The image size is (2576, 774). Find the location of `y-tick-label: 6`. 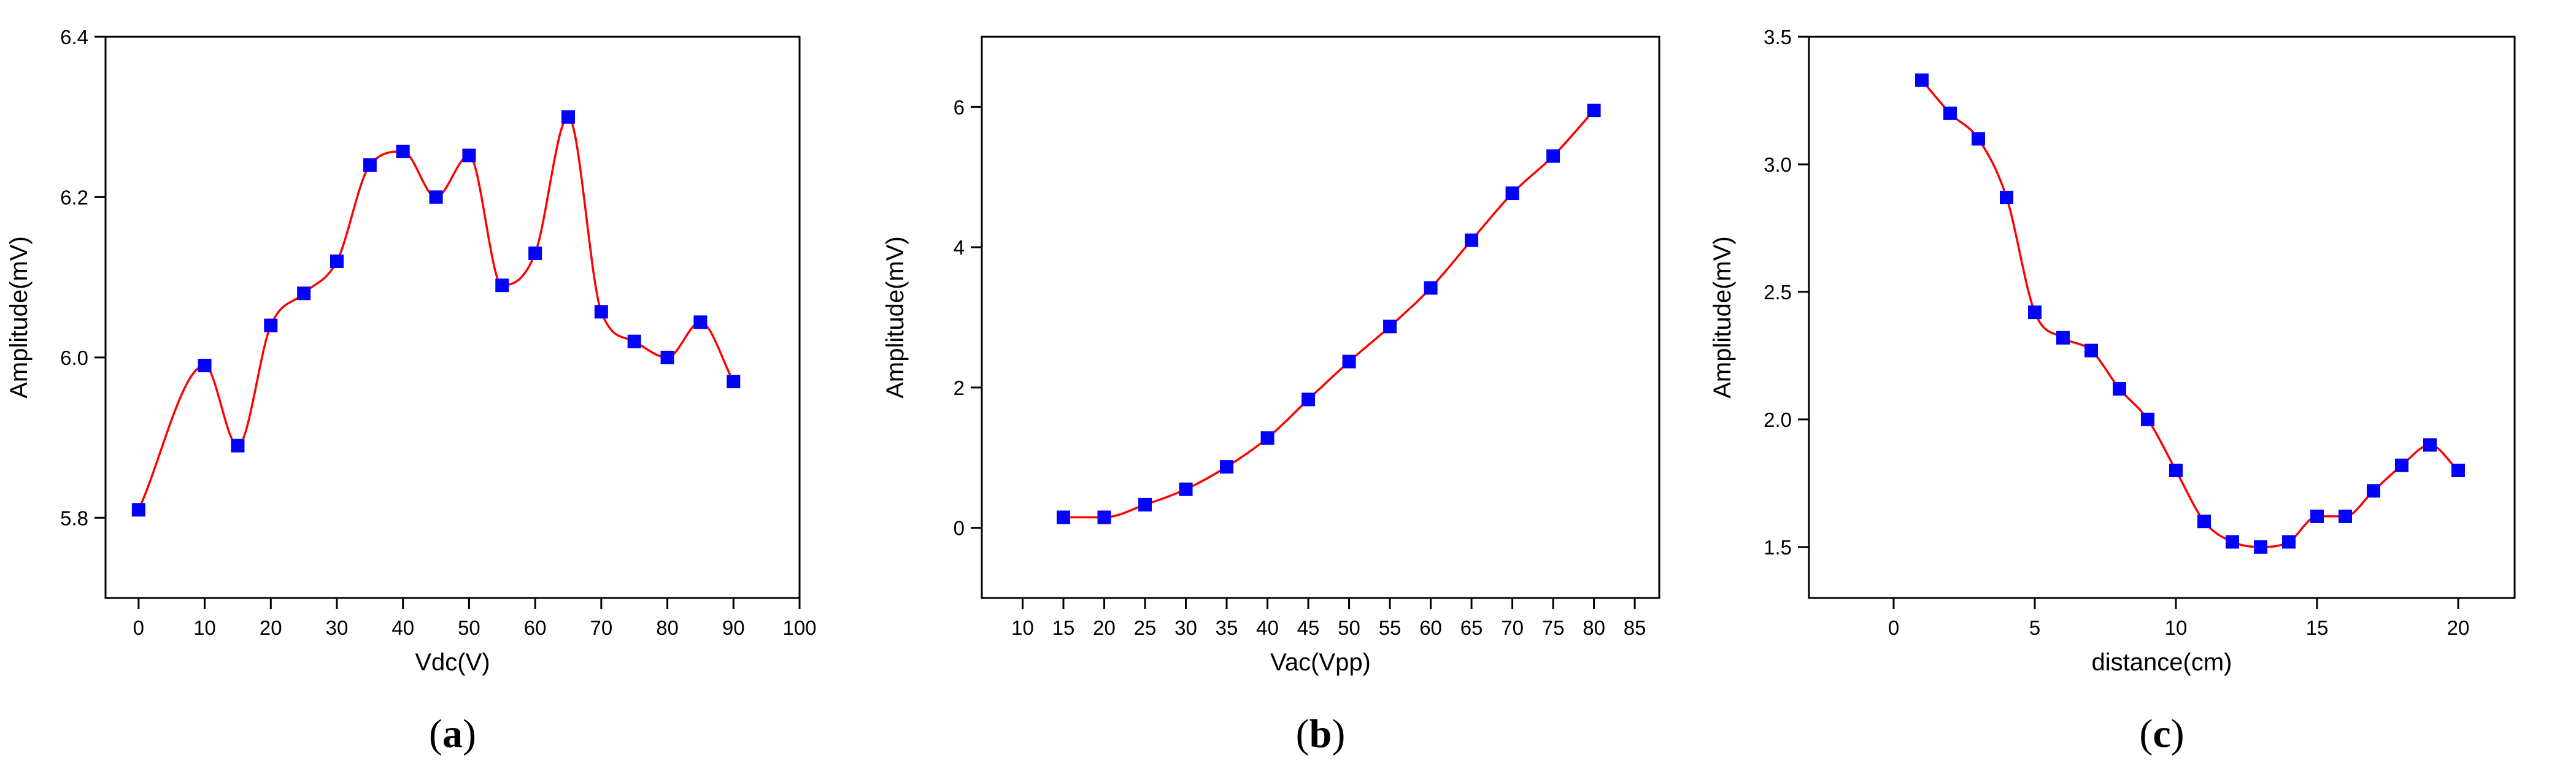

y-tick-label: 6 is located at coordinates (959, 107).